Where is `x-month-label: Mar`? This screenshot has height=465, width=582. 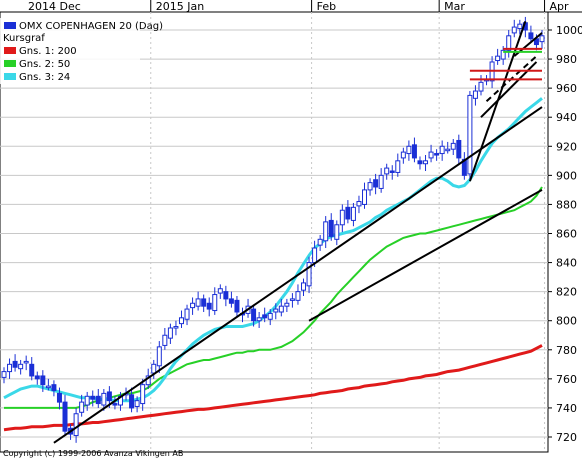 x-month-label: Mar is located at coordinates (454, 6).